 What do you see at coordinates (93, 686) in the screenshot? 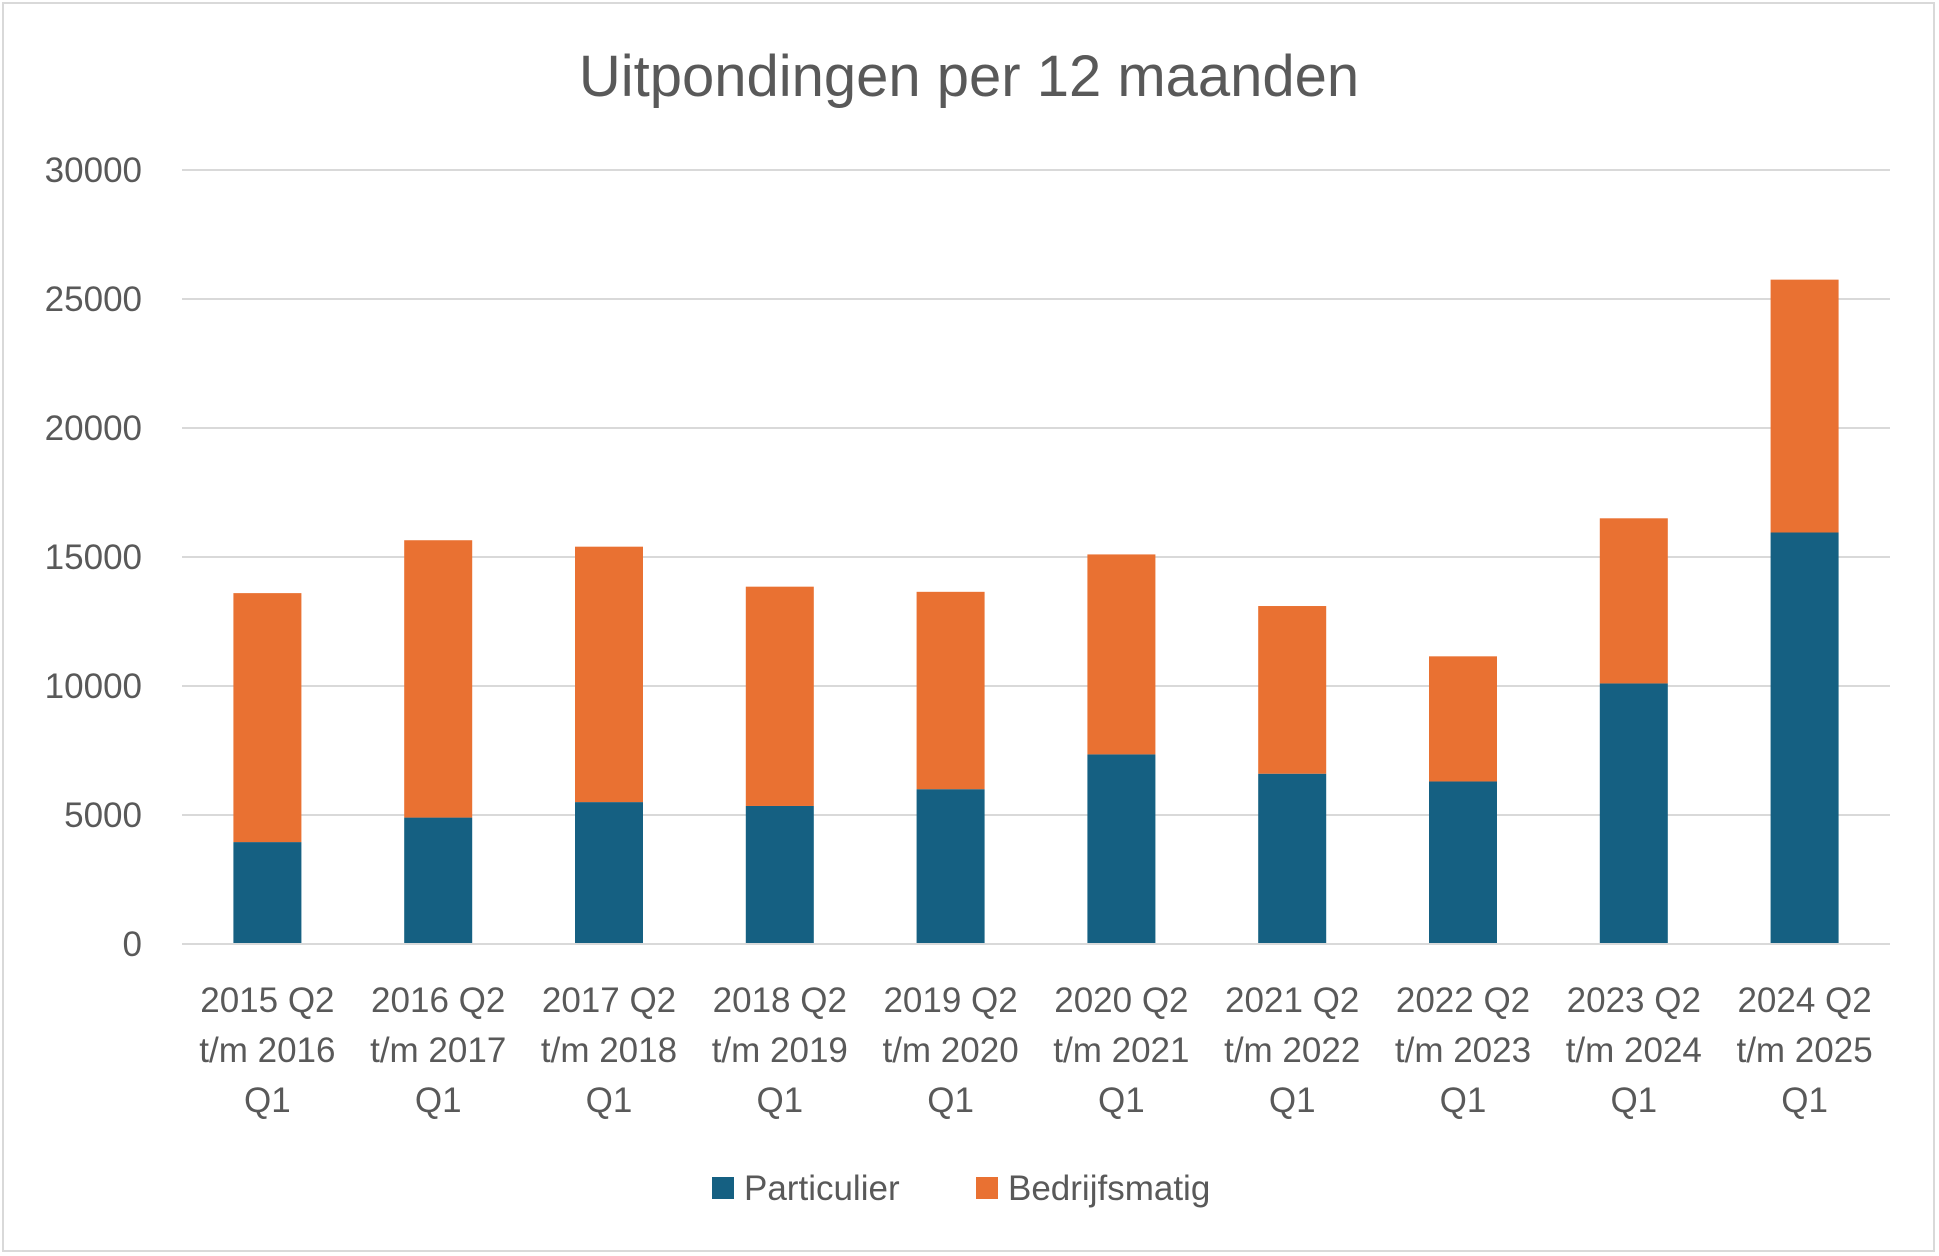
I see `y-tick-label: 10000` at bounding box center [93, 686].